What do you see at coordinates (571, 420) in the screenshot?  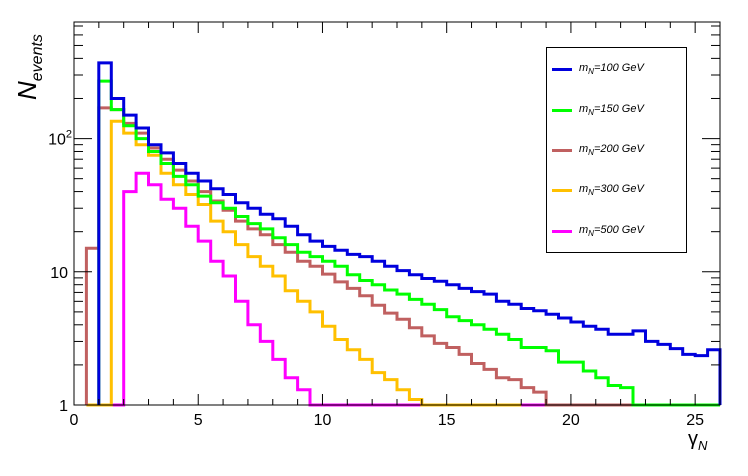 I see `x-tick-label: 20` at bounding box center [571, 420].